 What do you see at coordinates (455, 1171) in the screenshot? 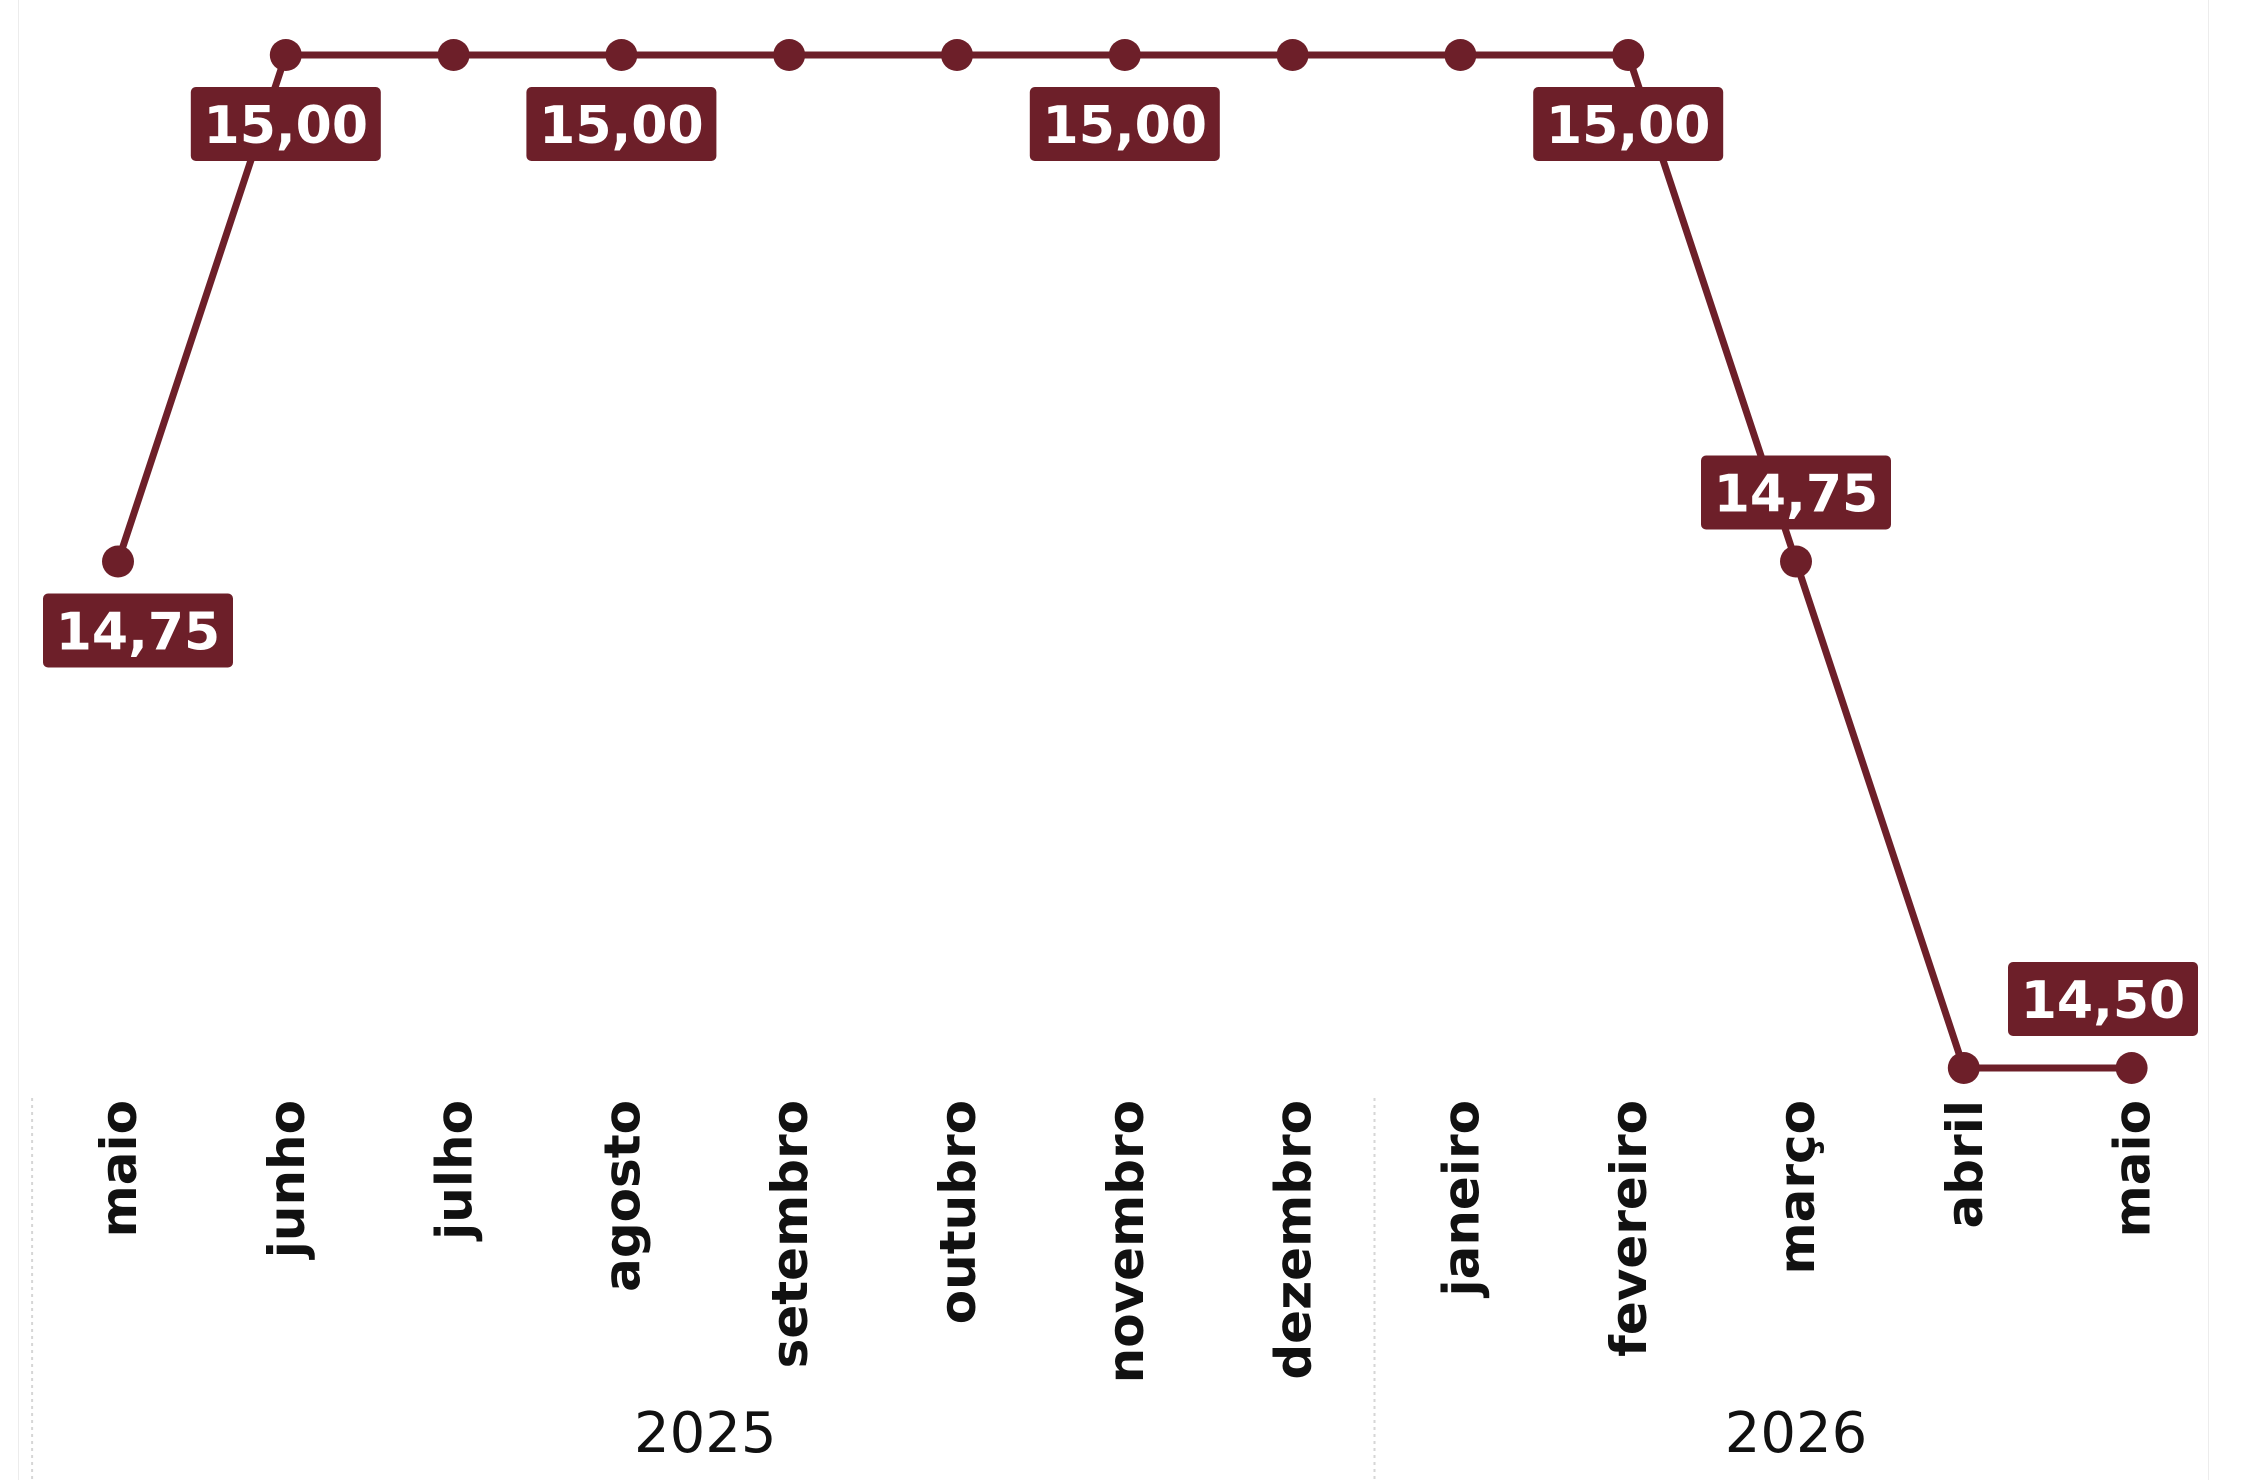
I see `x-tick-label-2: julho` at bounding box center [455, 1171].